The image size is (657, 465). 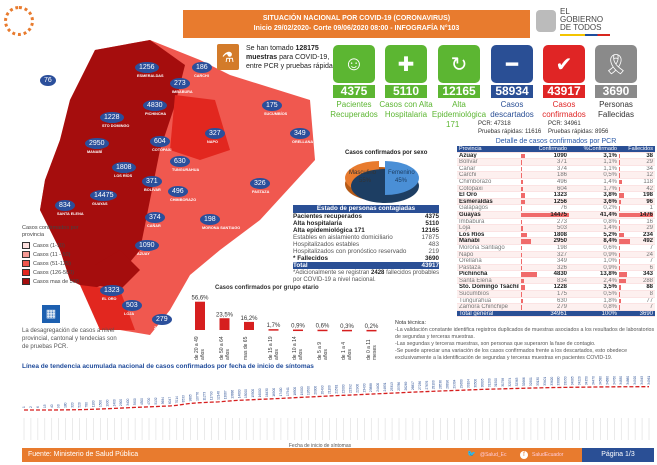 What do you see at coordinates (152, 190) in the screenshot?
I see `province-name: BOLÍVAR` at bounding box center [152, 190].